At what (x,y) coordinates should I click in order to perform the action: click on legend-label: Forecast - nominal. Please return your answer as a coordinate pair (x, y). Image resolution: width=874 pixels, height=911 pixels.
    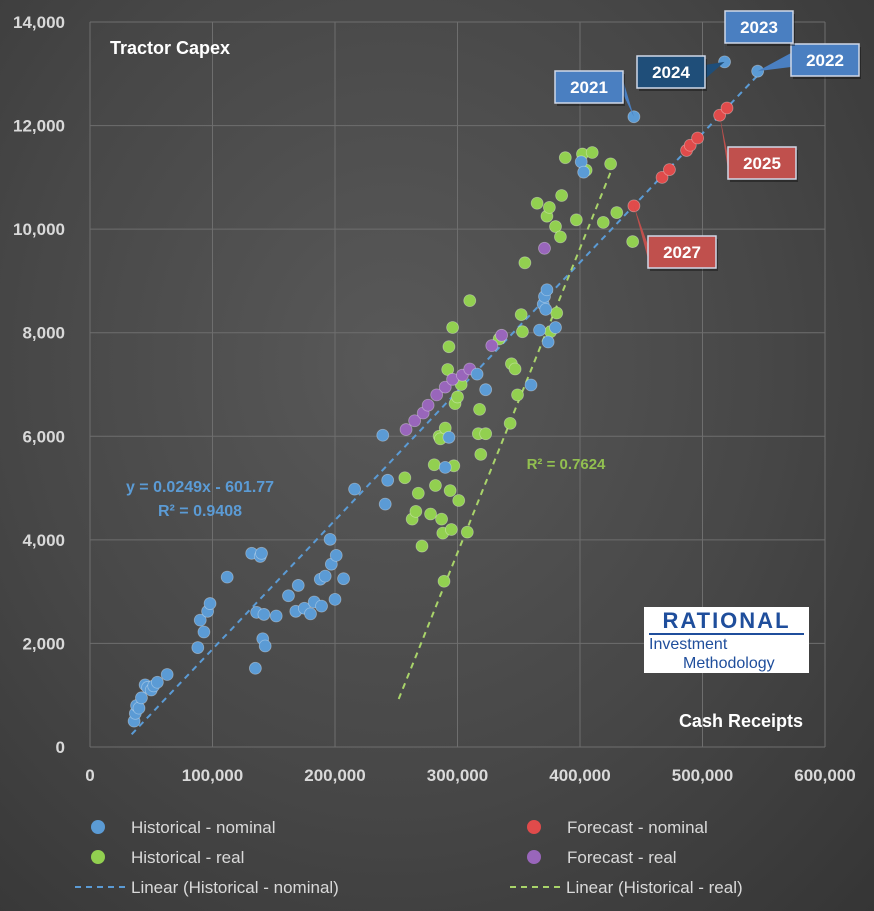
    Looking at the image, I should click on (637, 827).